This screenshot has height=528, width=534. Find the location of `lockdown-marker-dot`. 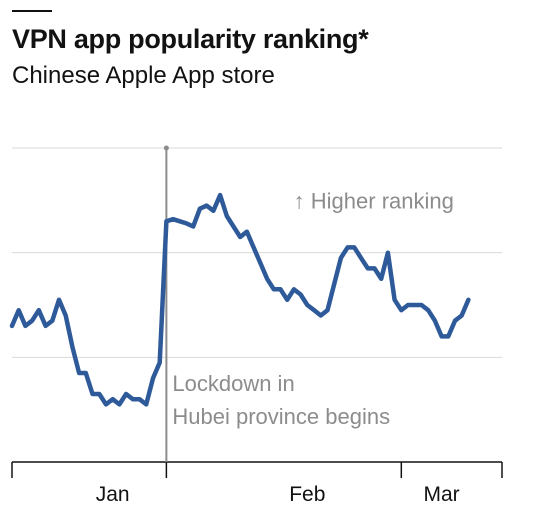

lockdown-marker-dot is located at coordinates (166, 148).